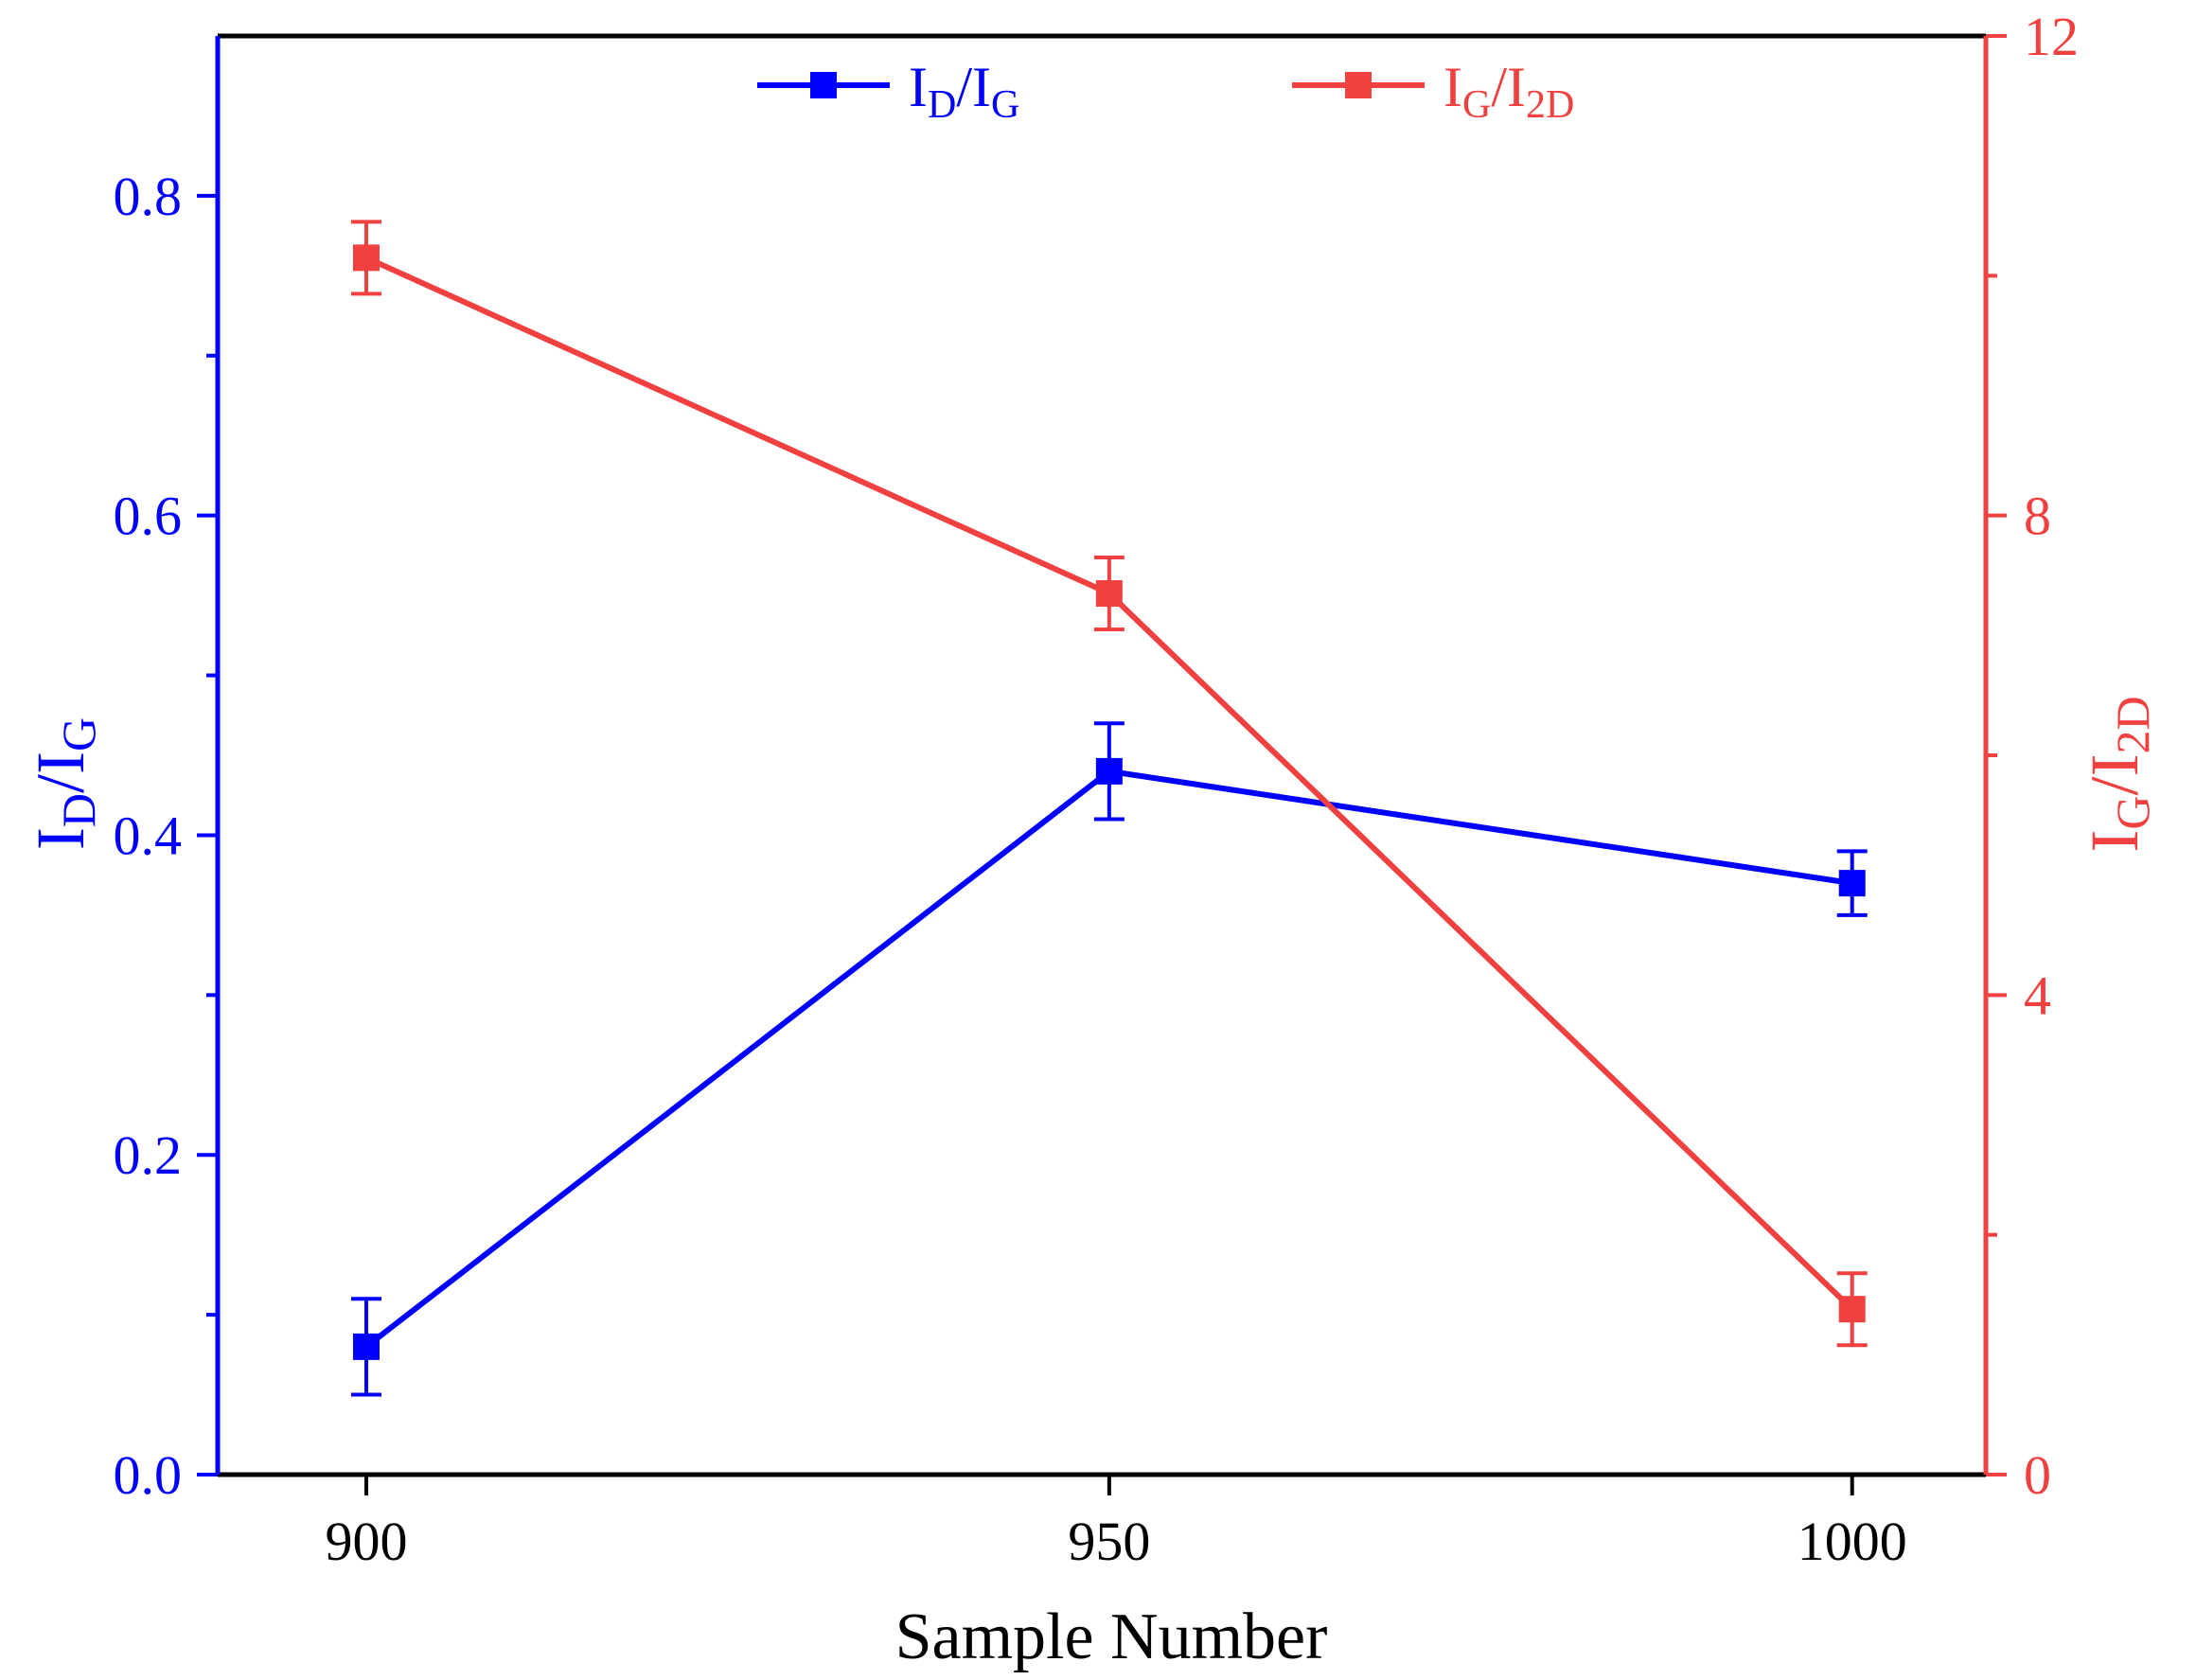 This screenshot has height=1680, width=2196. What do you see at coordinates (2114, 841) in the screenshot?
I see `right-y-axis-title-part-1: I` at bounding box center [2114, 841].